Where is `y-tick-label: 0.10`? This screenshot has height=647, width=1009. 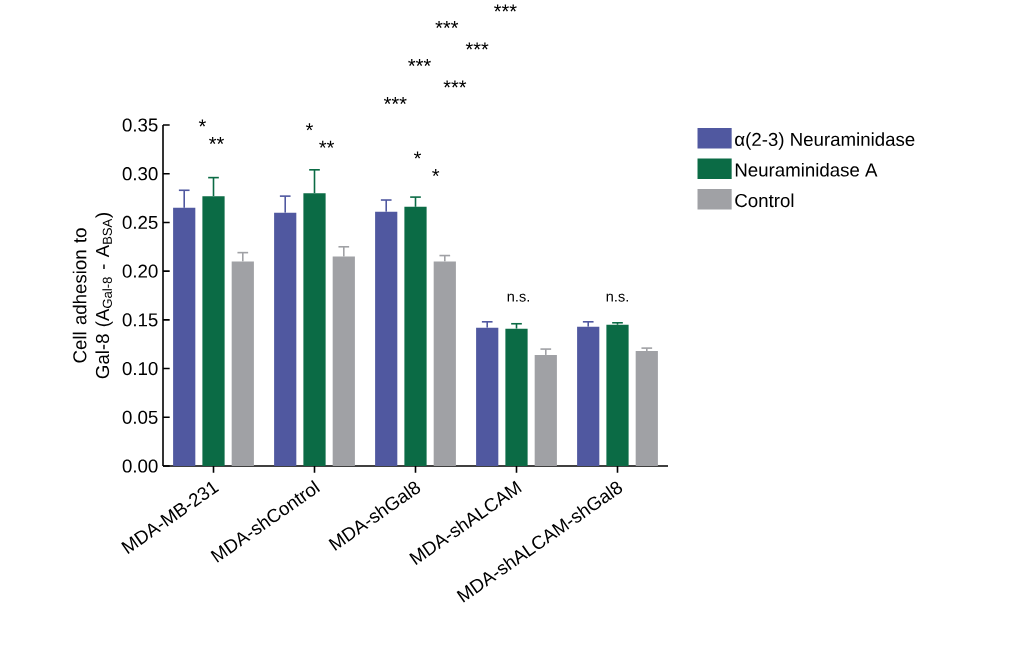 y-tick-label: 0.10 is located at coordinates (140, 368).